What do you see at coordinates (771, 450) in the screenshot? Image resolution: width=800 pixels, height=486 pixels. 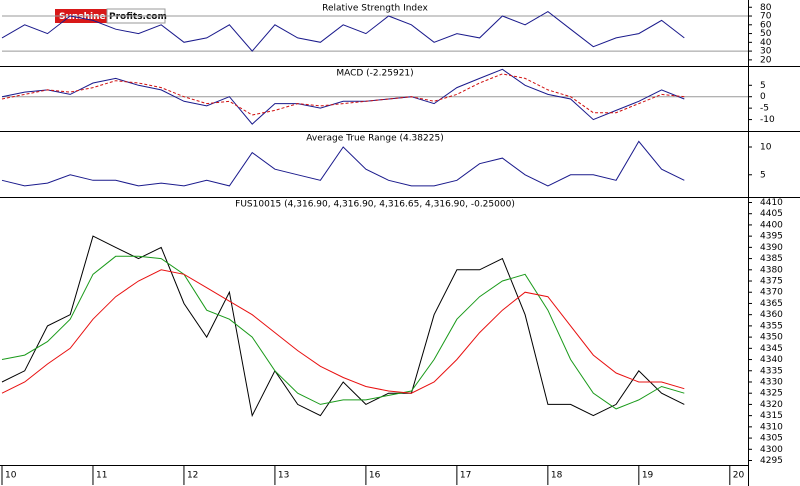 I see `y-tick-label: 4300` at bounding box center [771, 450].